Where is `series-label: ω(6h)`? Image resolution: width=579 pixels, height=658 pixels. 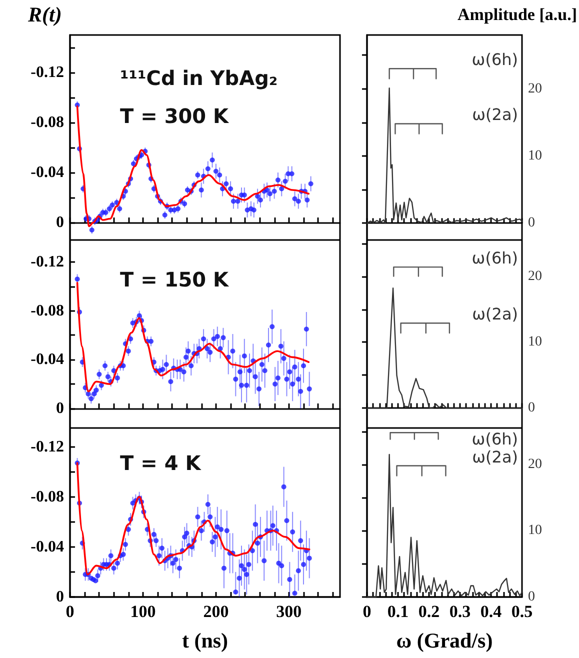 series-label: ω(6h) is located at coordinates (495, 258).